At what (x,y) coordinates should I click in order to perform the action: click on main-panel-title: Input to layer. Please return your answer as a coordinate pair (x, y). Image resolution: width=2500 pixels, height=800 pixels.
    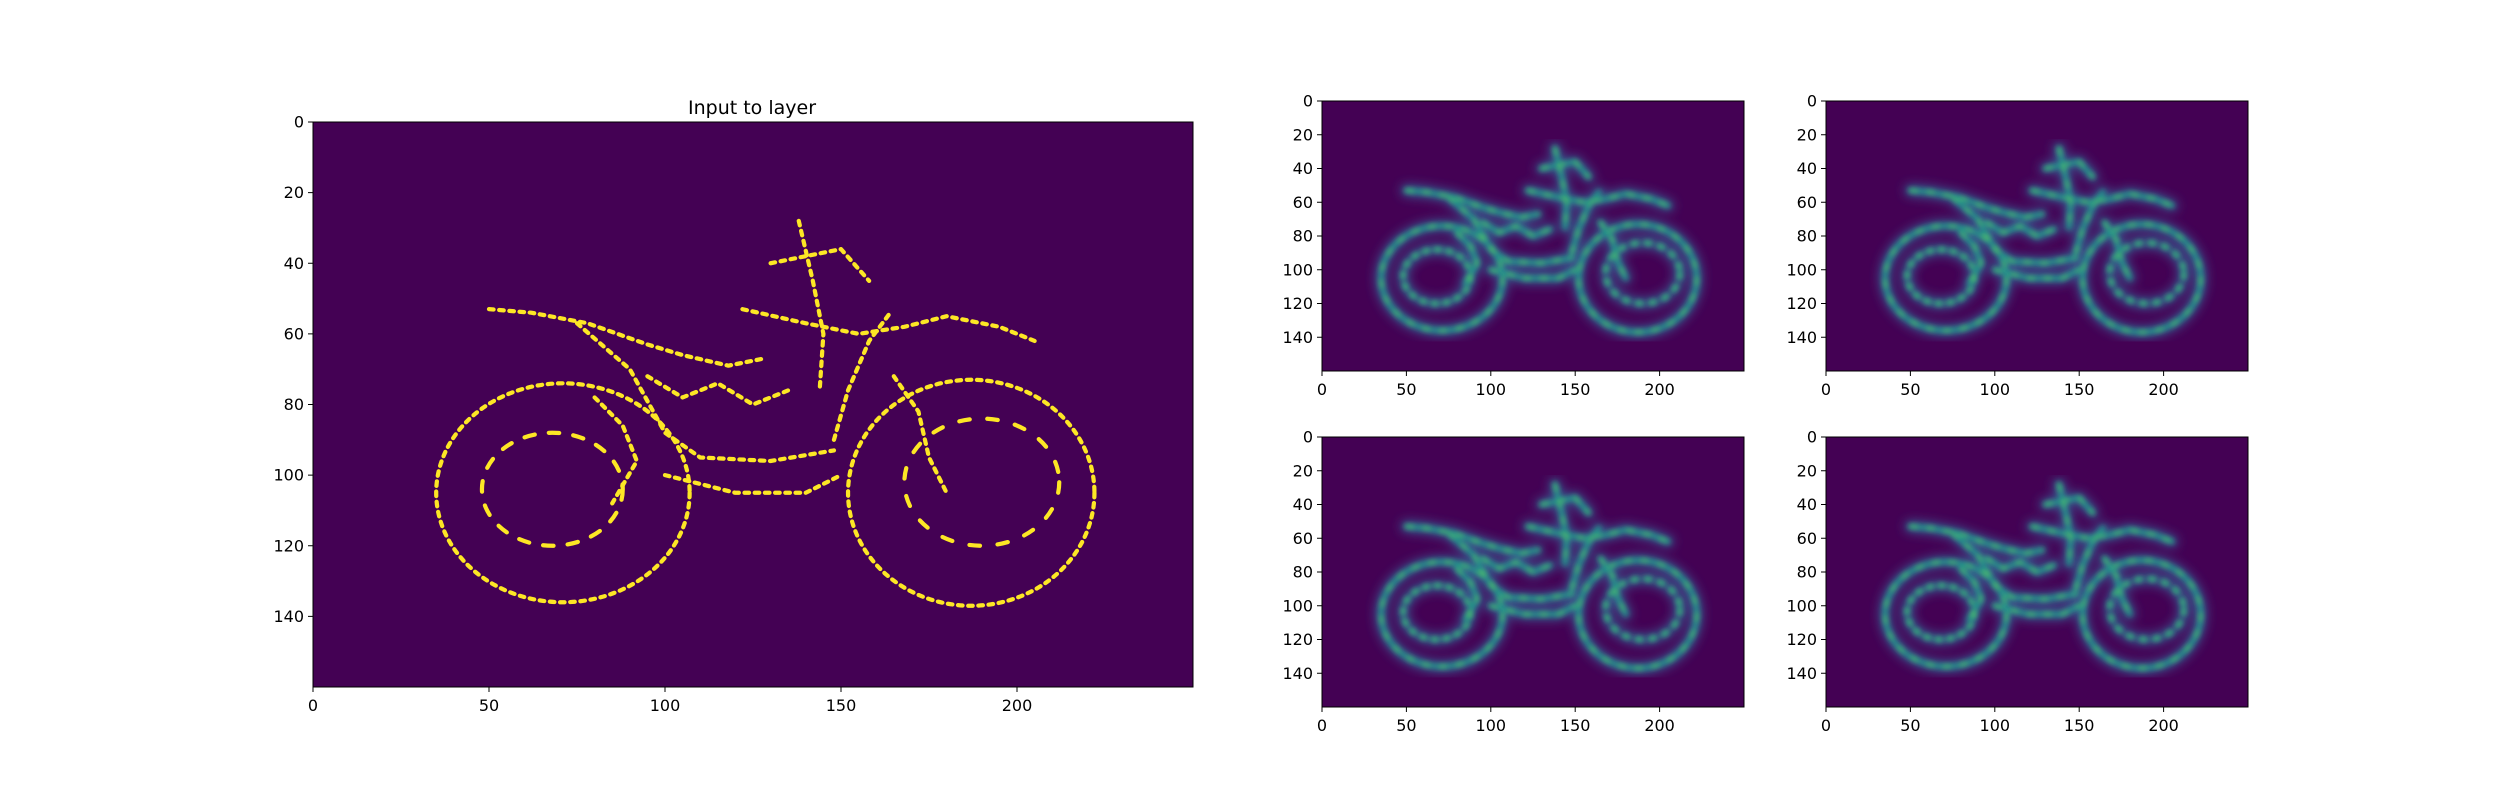
    Looking at the image, I should click on (752, 108).